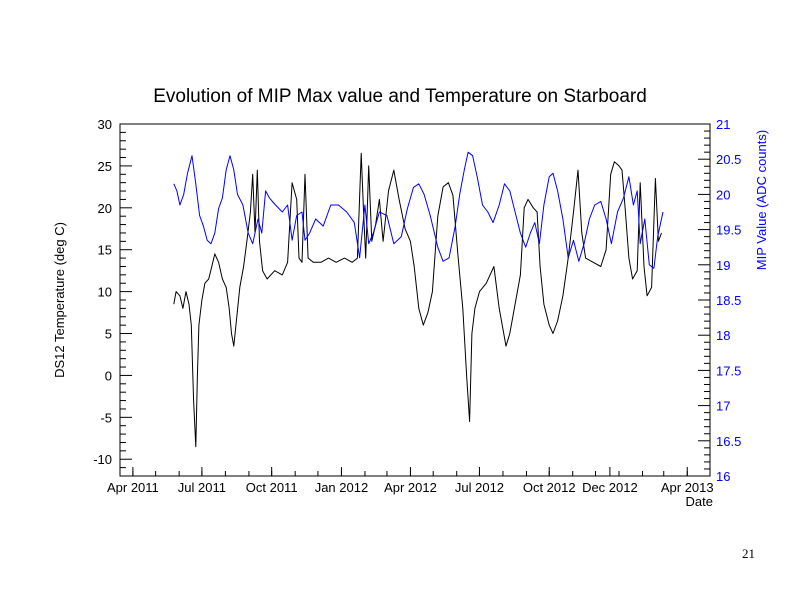 This screenshot has height=600, width=800. Describe the element at coordinates (723, 476) in the screenshot. I see `y-right-tick-label: 16` at that location.